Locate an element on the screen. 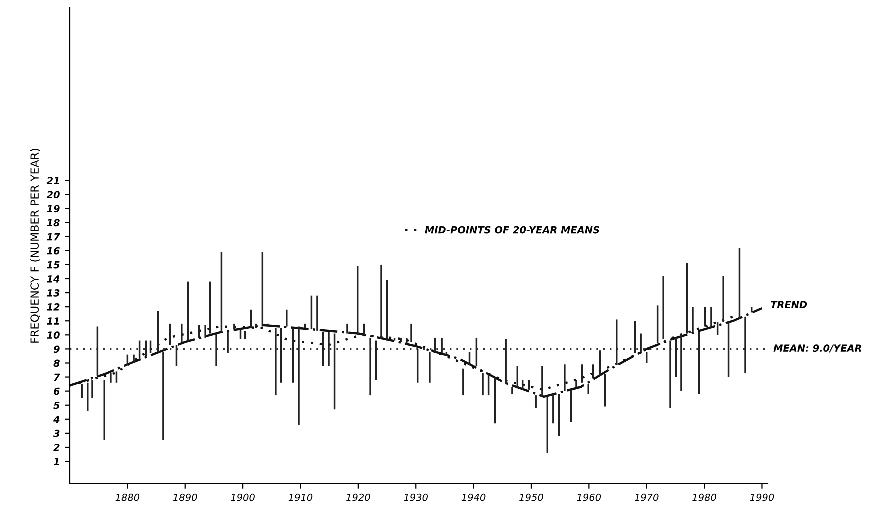 The image size is (877, 514). y-tick-label: 5 is located at coordinates (57, 406).